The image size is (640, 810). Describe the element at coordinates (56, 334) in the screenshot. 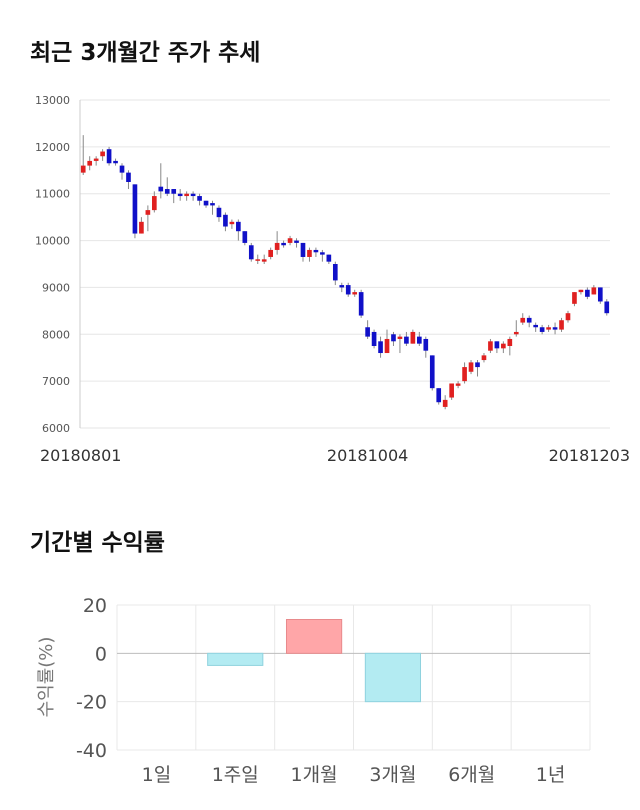

I see `price-y-tick-label: 8000` at that location.